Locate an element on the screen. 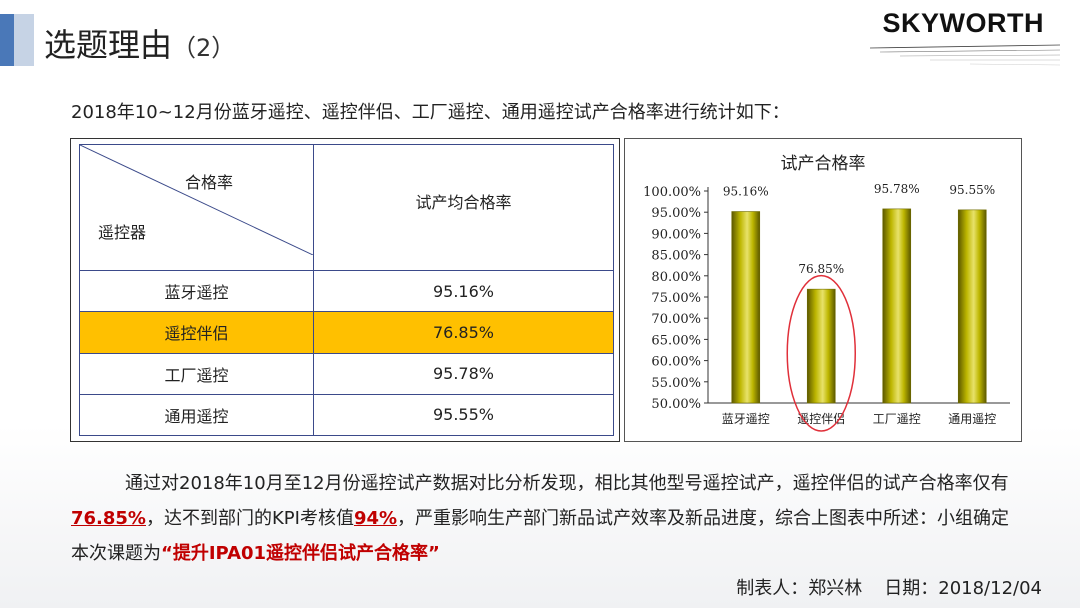  footer: 制表人：郑兴林 日期：2018/12/04 is located at coordinates (889, 587).